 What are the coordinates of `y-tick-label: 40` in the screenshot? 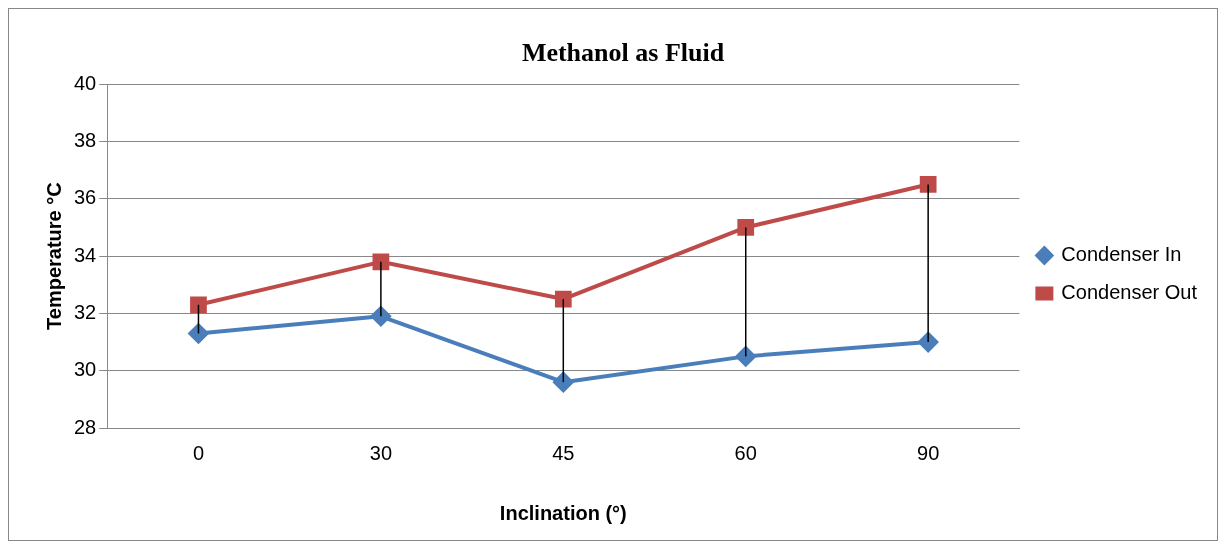 It's located at (85, 82).